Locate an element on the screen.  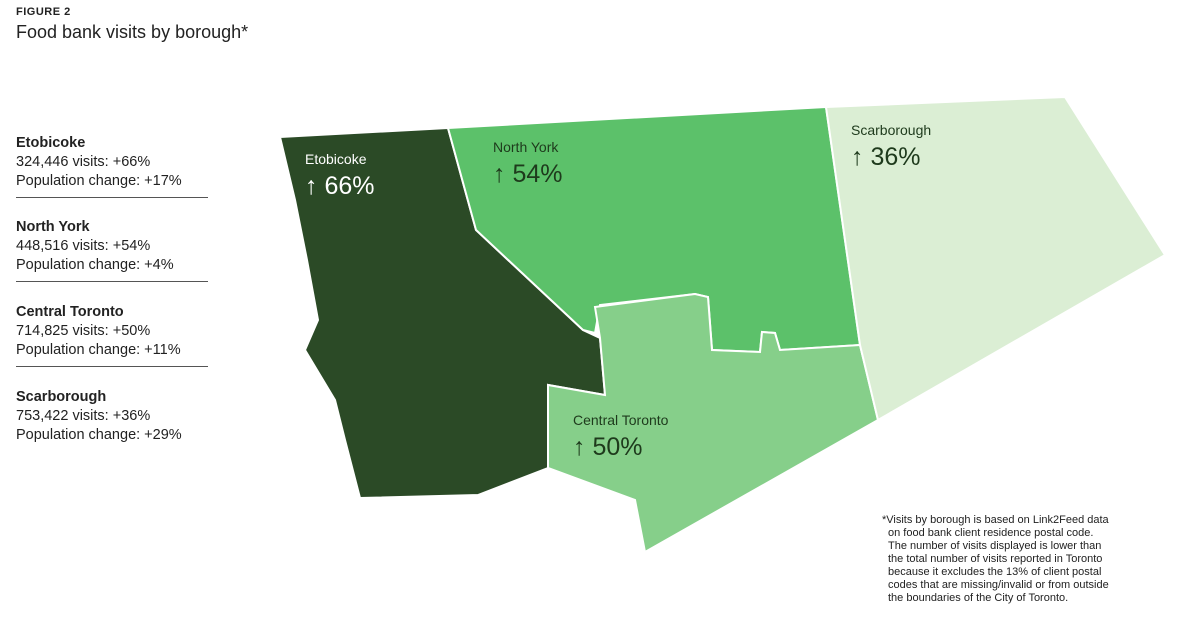
region-label: Etobicoke is located at coordinates (336, 159).